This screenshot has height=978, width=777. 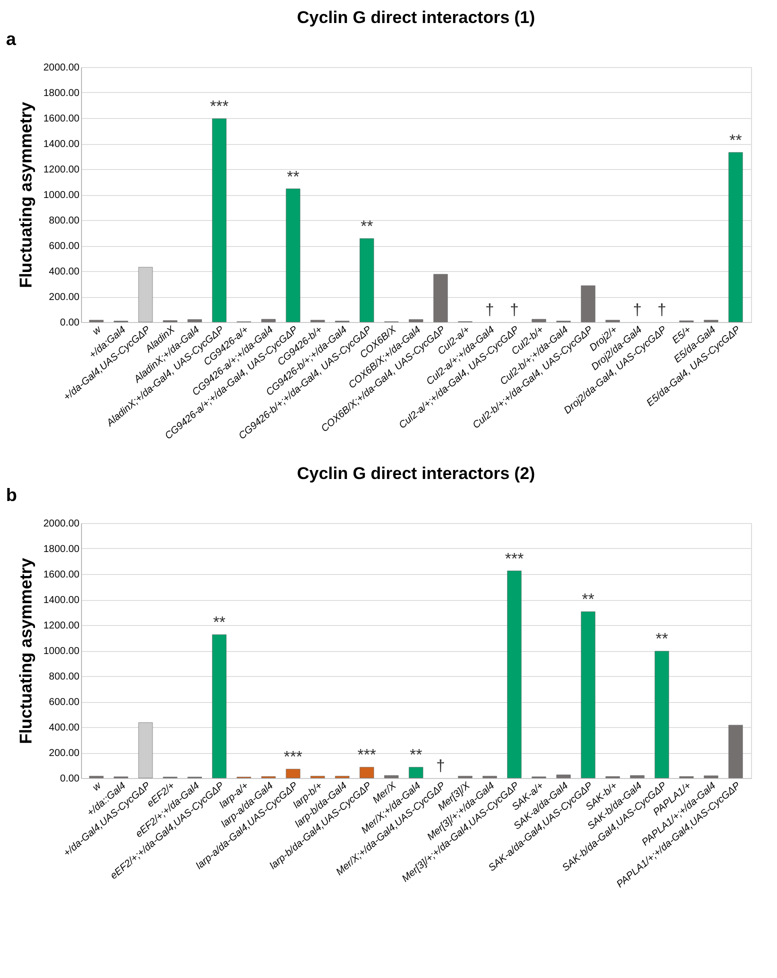 I want to click on text: b, so click(x=11, y=495).